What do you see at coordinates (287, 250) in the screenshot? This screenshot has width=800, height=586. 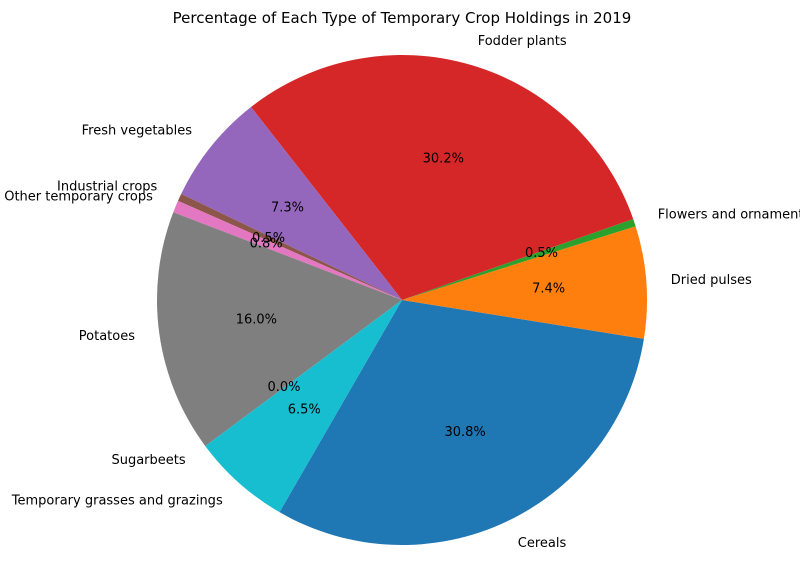 I see `pie-slice-other-temporary-crops` at bounding box center [287, 250].